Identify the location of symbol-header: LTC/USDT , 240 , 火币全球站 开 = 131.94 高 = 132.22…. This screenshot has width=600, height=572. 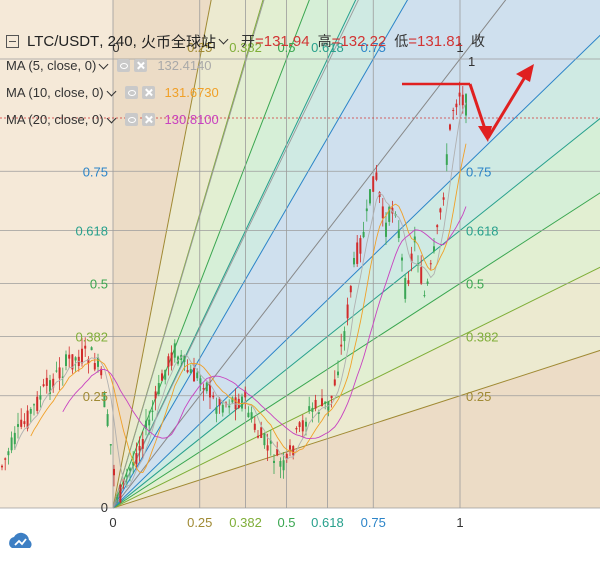
(245, 41).